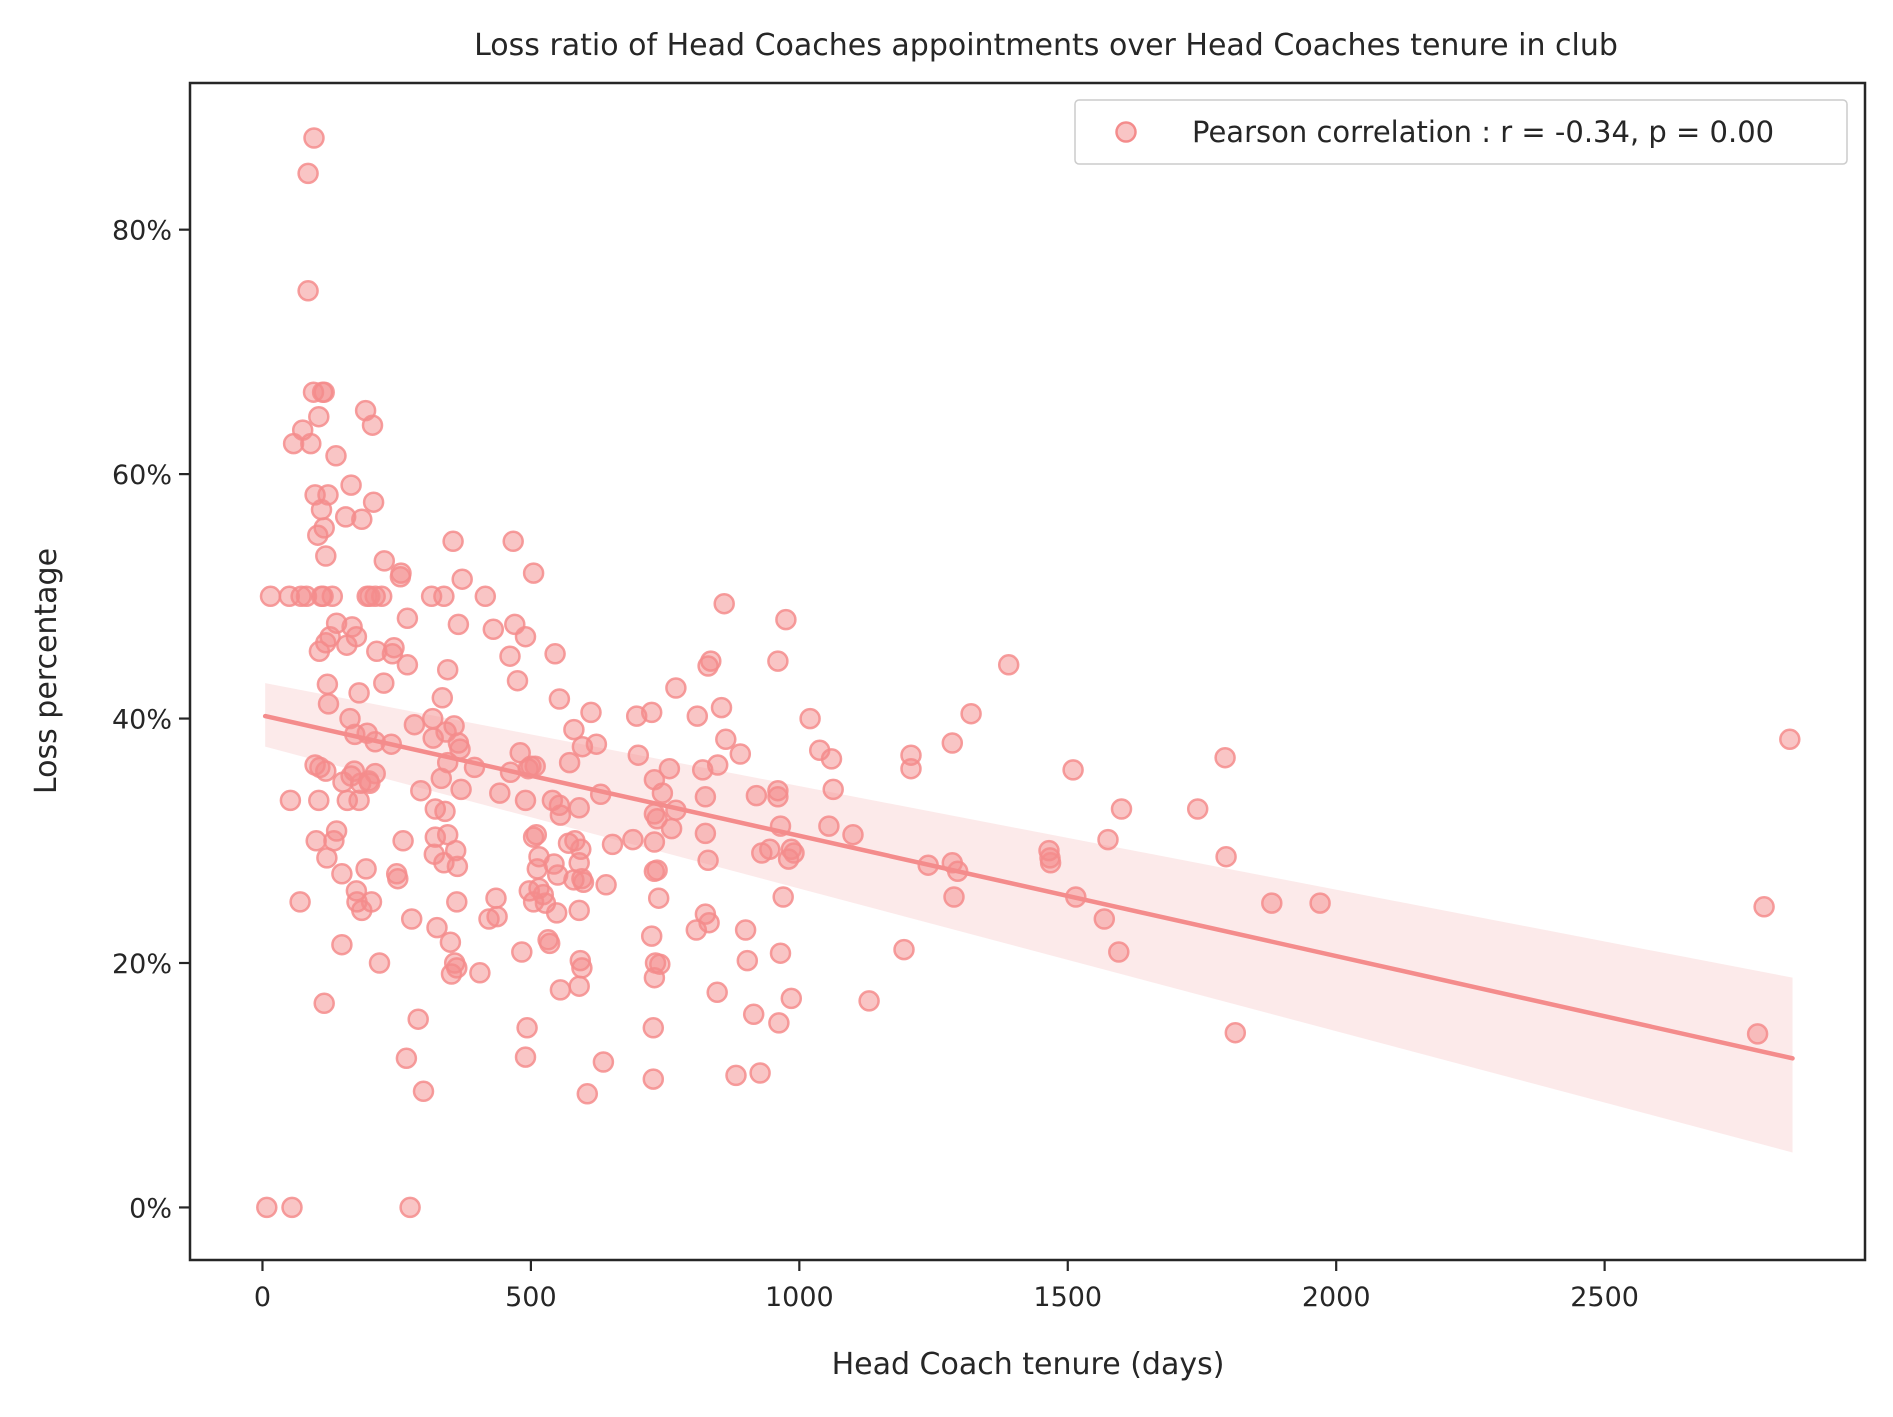 This screenshot has height=1417, width=1893. What do you see at coordinates (262, 1297) in the screenshot?
I see `x-tick-label: 0` at bounding box center [262, 1297].